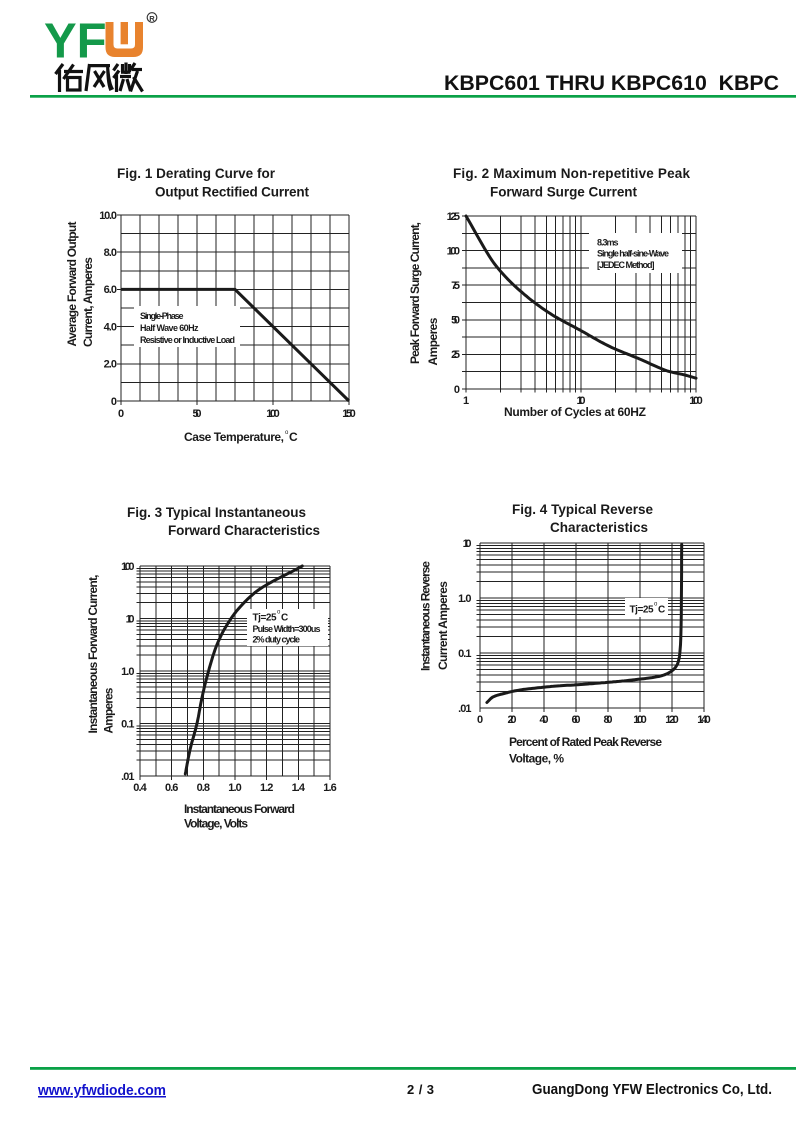 The width and height of the screenshot is (800, 1130). I want to click on svg-text: Percent of Rated Peak Reverse, so click(585, 742).